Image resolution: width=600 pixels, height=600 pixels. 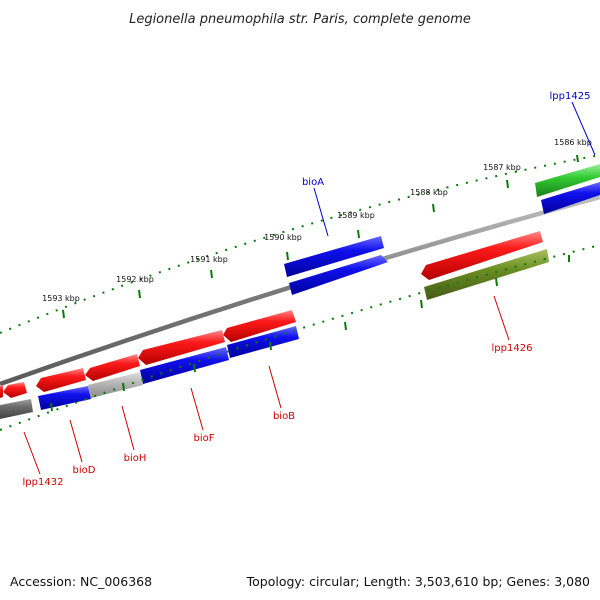 What do you see at coordinates (338, 275) in the screenshot?
I see `gene-bioA-reverse` at bounding box center [338, 275].